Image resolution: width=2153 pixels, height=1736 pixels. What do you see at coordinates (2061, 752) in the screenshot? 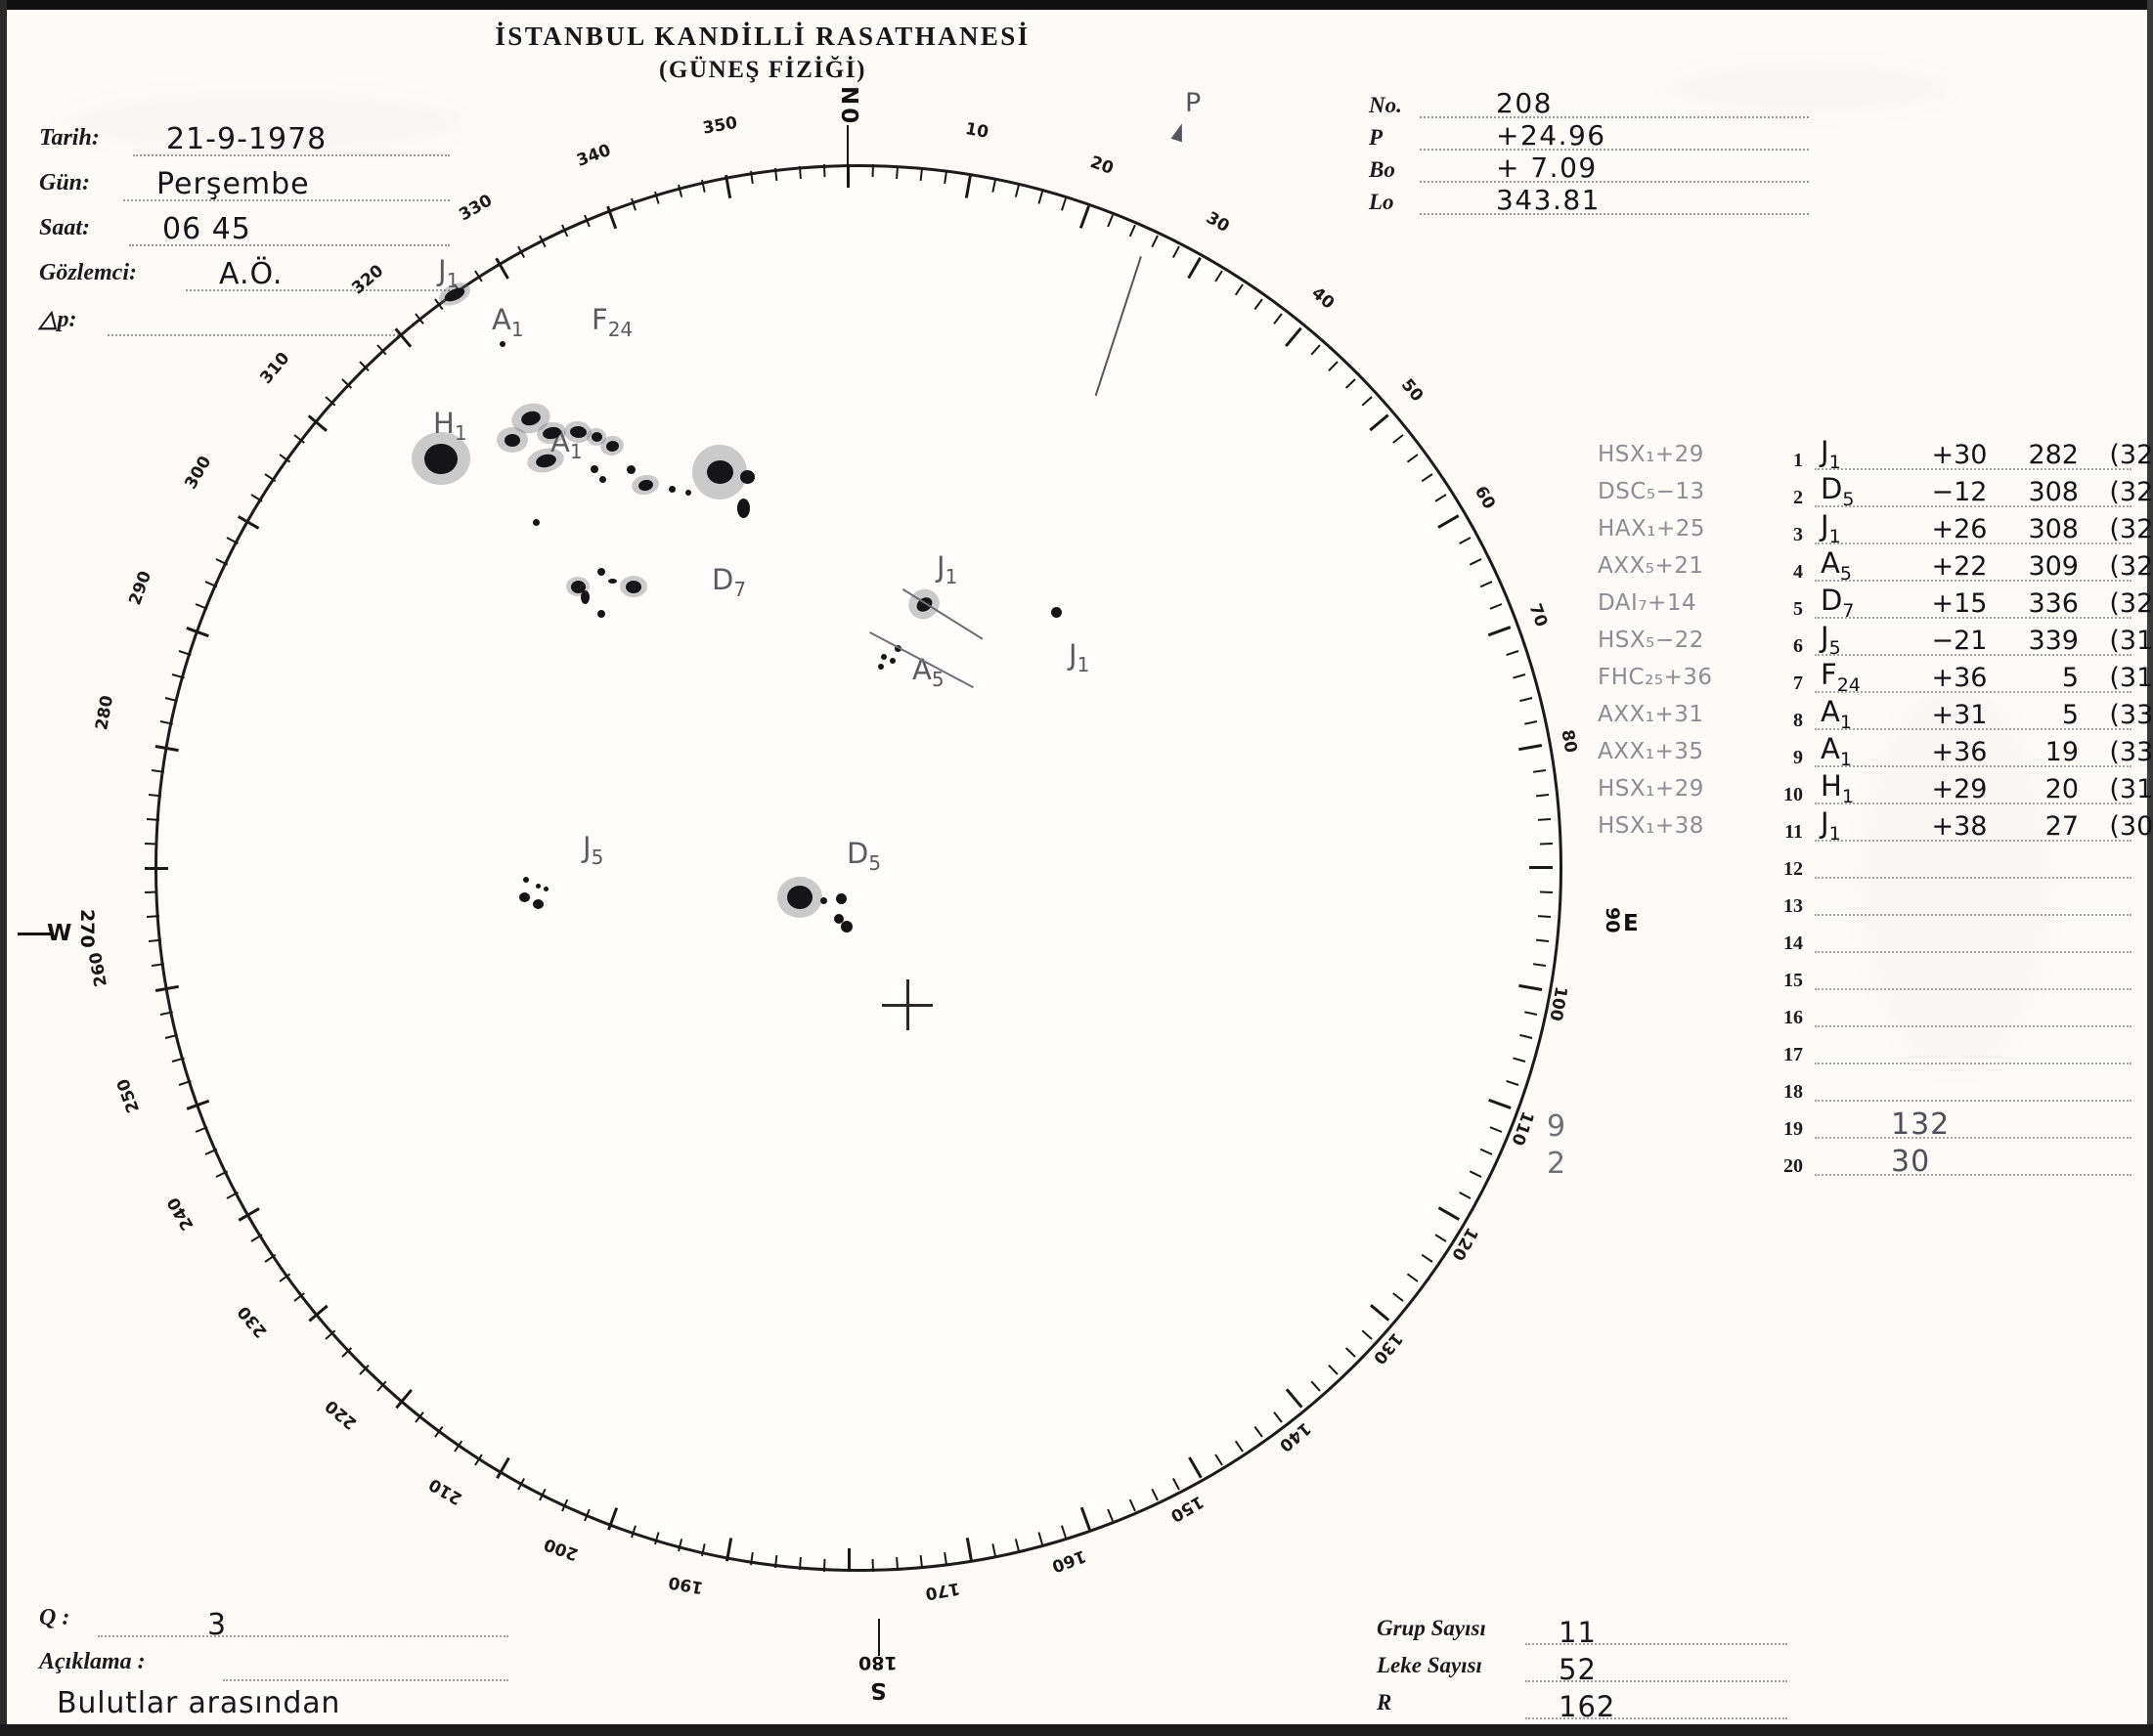
I see `table-row-longitude: 19` at bounding box center [2061, 752].